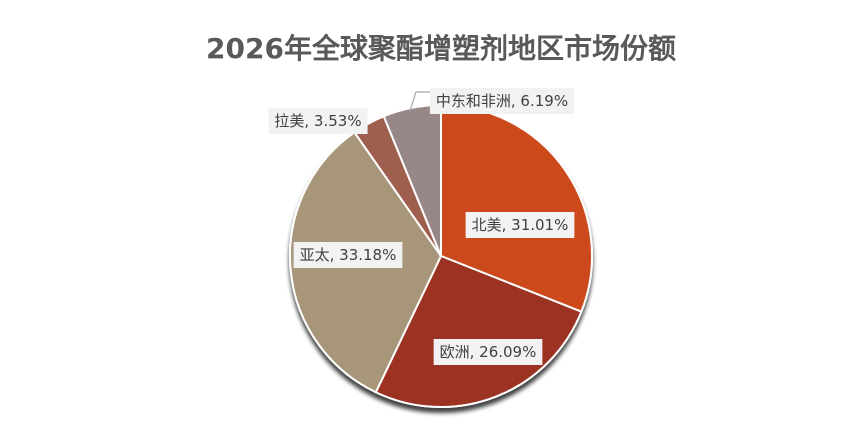 This screenshot has width=852, height=436. I want to click on data-label-middle-east-africa: 中东和非洲, 6.19%, so click(502, 101).